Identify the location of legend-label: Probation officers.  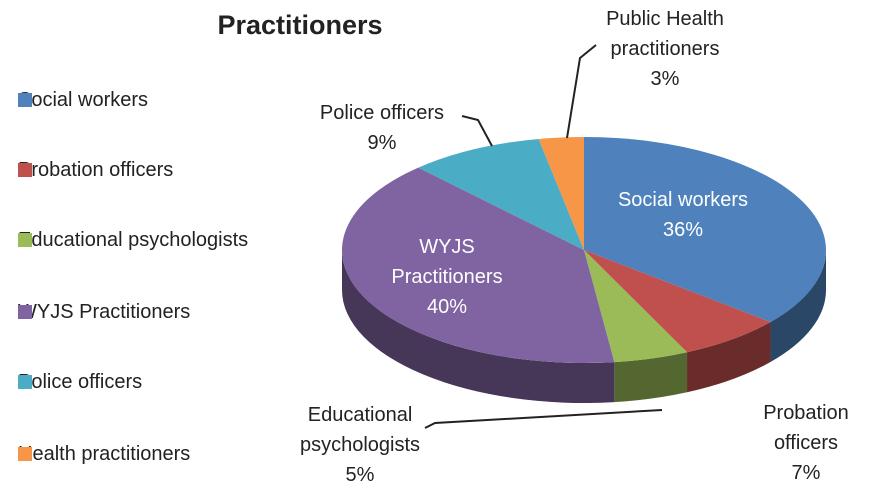
(96, 170).